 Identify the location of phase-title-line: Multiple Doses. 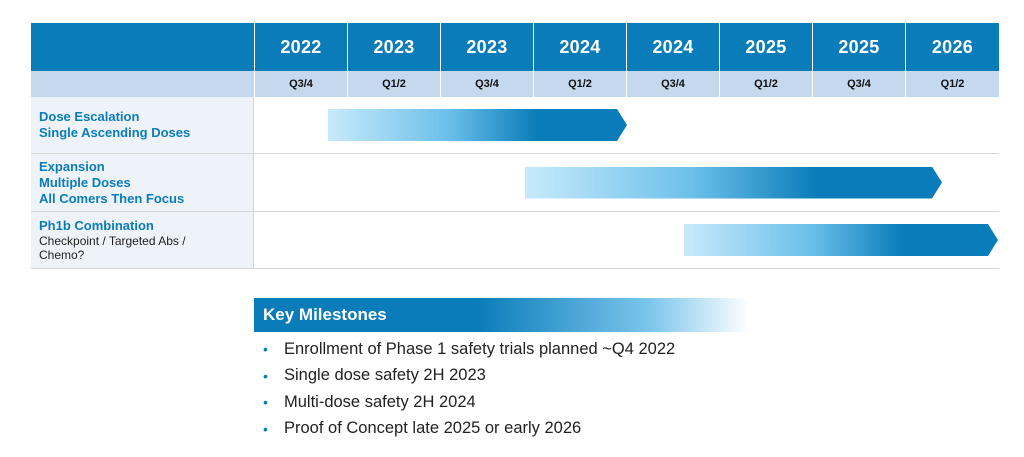
(85, 182).